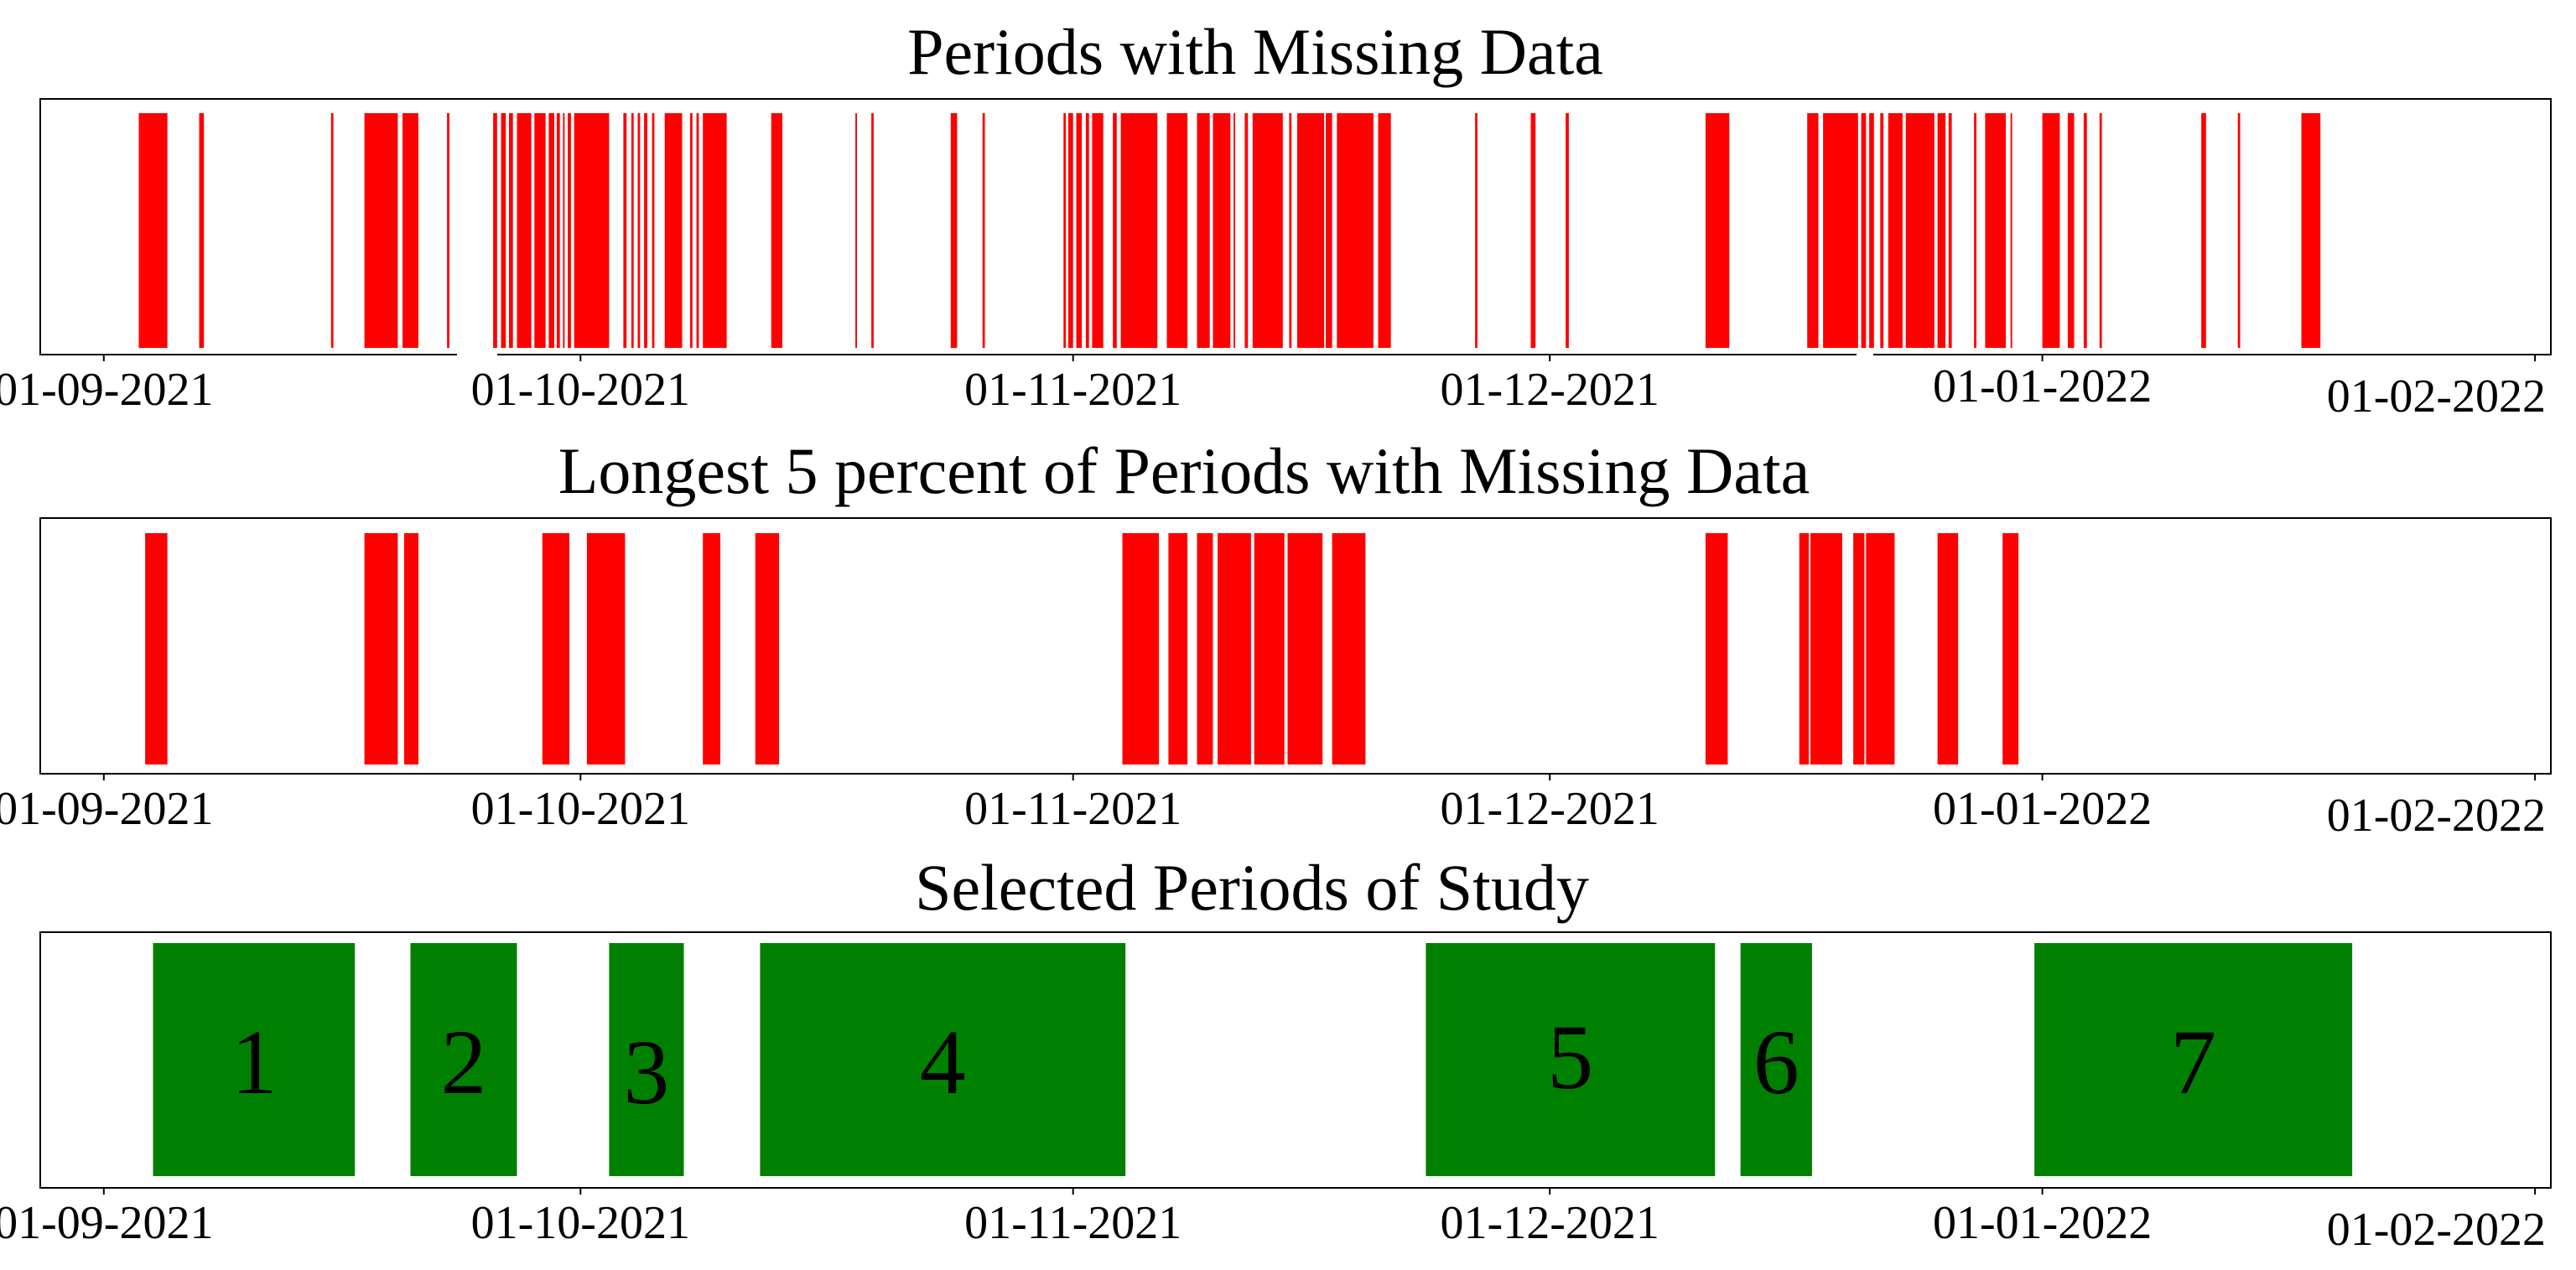 The width and height of the screenshot is (2576, 1270). I want to click on period-number-label: 7, so click(2193, 1062).